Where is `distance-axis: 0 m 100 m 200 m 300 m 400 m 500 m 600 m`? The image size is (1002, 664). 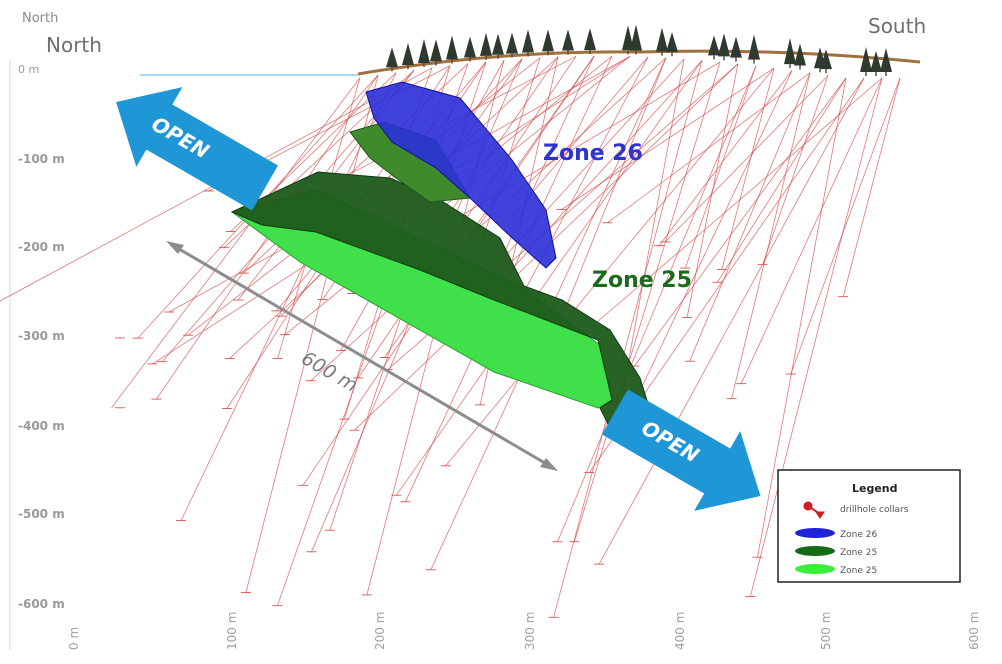
distance-axis: 0 m 100 m 200 m 300 m 400 m 500 m 600 m is located at coordinates (524, 631).